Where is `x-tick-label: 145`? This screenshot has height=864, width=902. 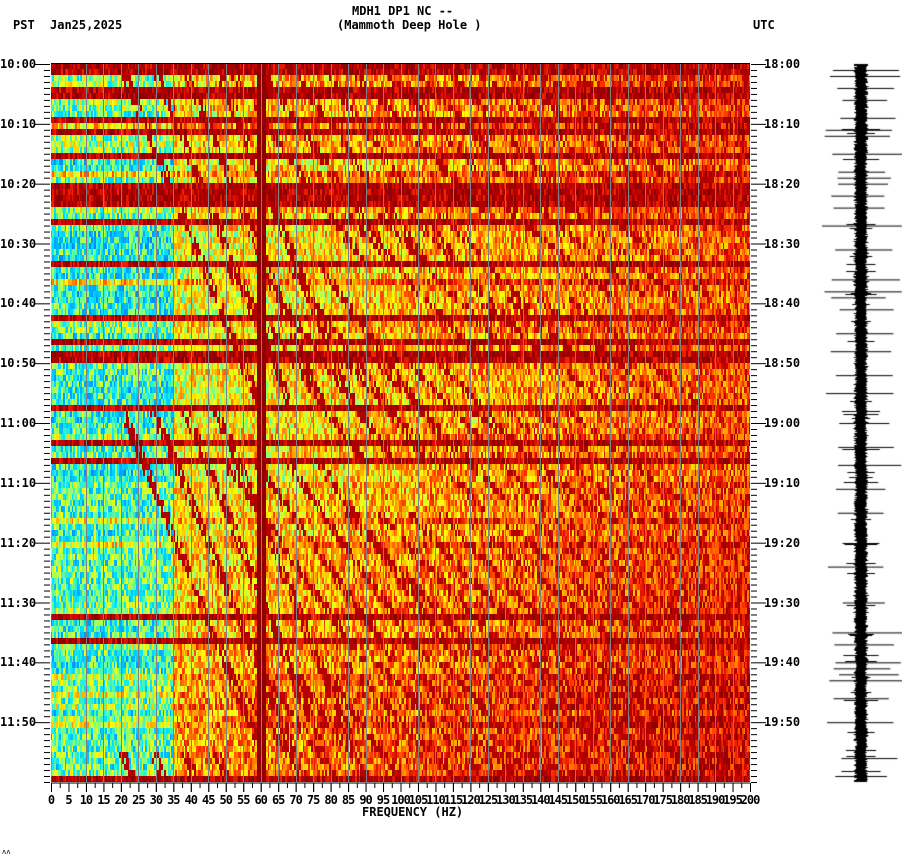 x-tick-label: 145 is located at coordinates (558, 800).